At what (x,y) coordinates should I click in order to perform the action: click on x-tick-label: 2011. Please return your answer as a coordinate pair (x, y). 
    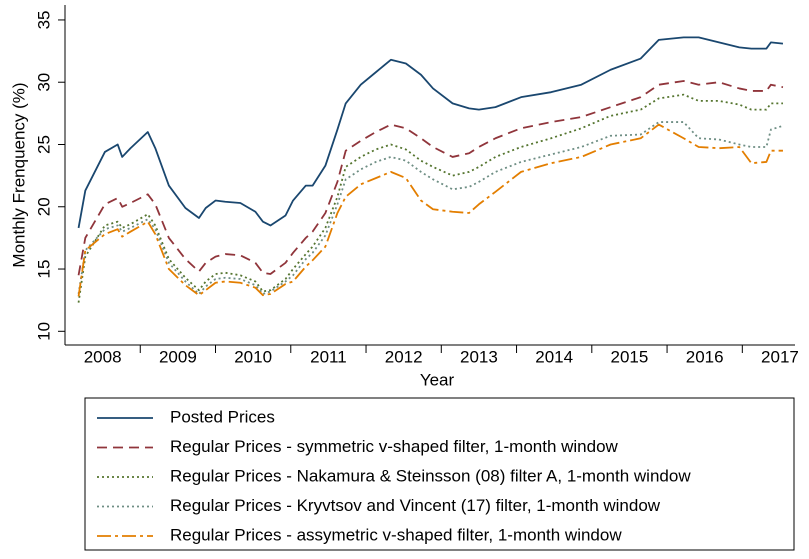
    Looking at the image, I should click on (328, 356).